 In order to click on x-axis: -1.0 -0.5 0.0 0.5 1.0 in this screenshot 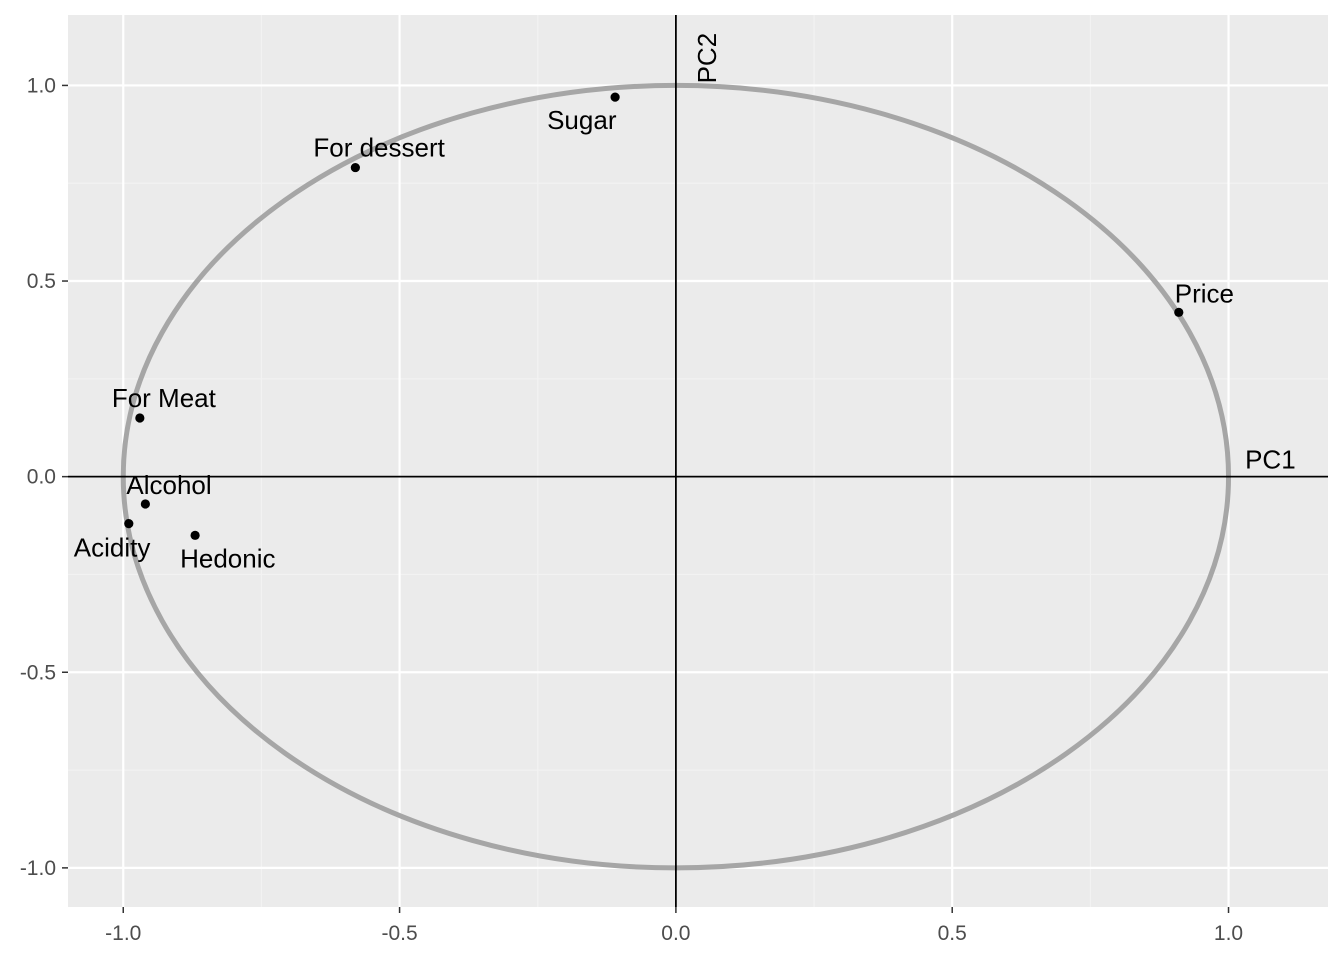, I will do `click(674, 926)`.